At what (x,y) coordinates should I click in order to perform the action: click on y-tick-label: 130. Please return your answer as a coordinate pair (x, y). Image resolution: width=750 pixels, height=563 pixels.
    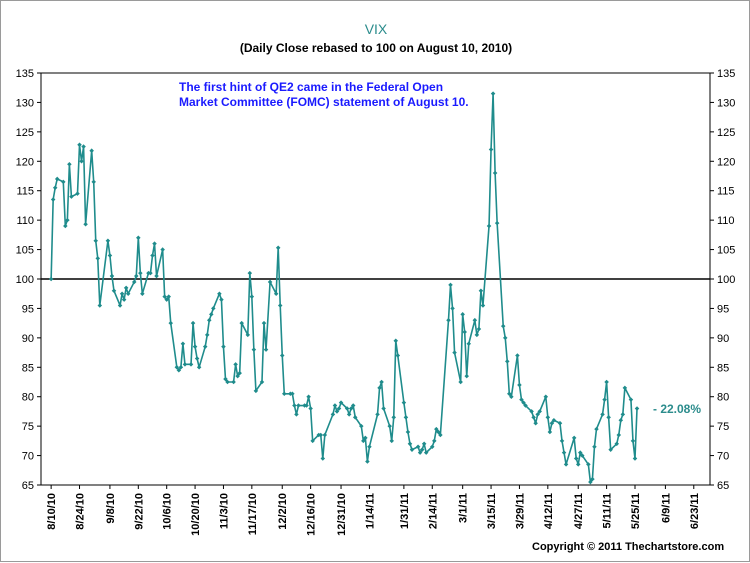
    Looking at the image, I should click on (25, 103).